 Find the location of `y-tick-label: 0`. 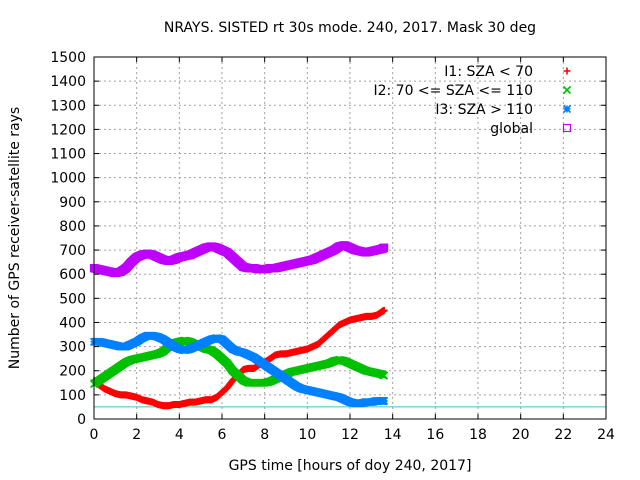

y-tick-label: 0 is located at coordinates (81, 420).